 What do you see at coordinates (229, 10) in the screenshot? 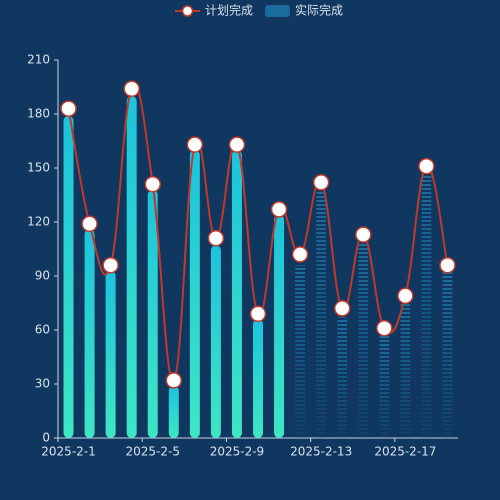
I see `legend-label: 计划完成` at bounding box center [229, 10].